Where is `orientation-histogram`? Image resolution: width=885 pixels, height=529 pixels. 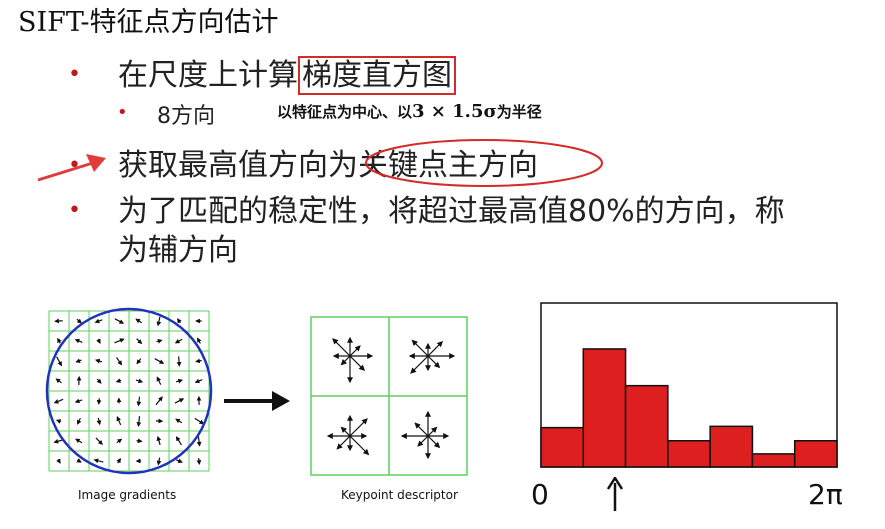 orientation-histogram is located at coordinates (689, 385).